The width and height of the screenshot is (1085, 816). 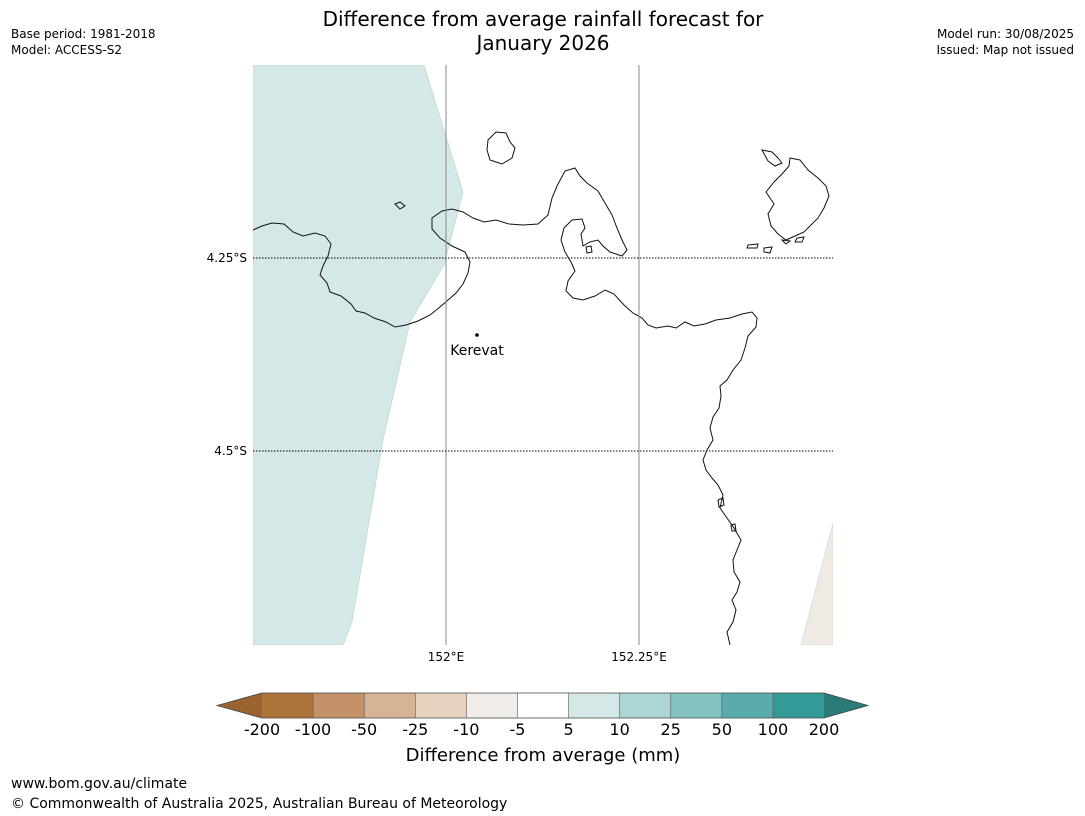 I want to click on colorbar-tick-label: 100, so click(x=773, y=729).